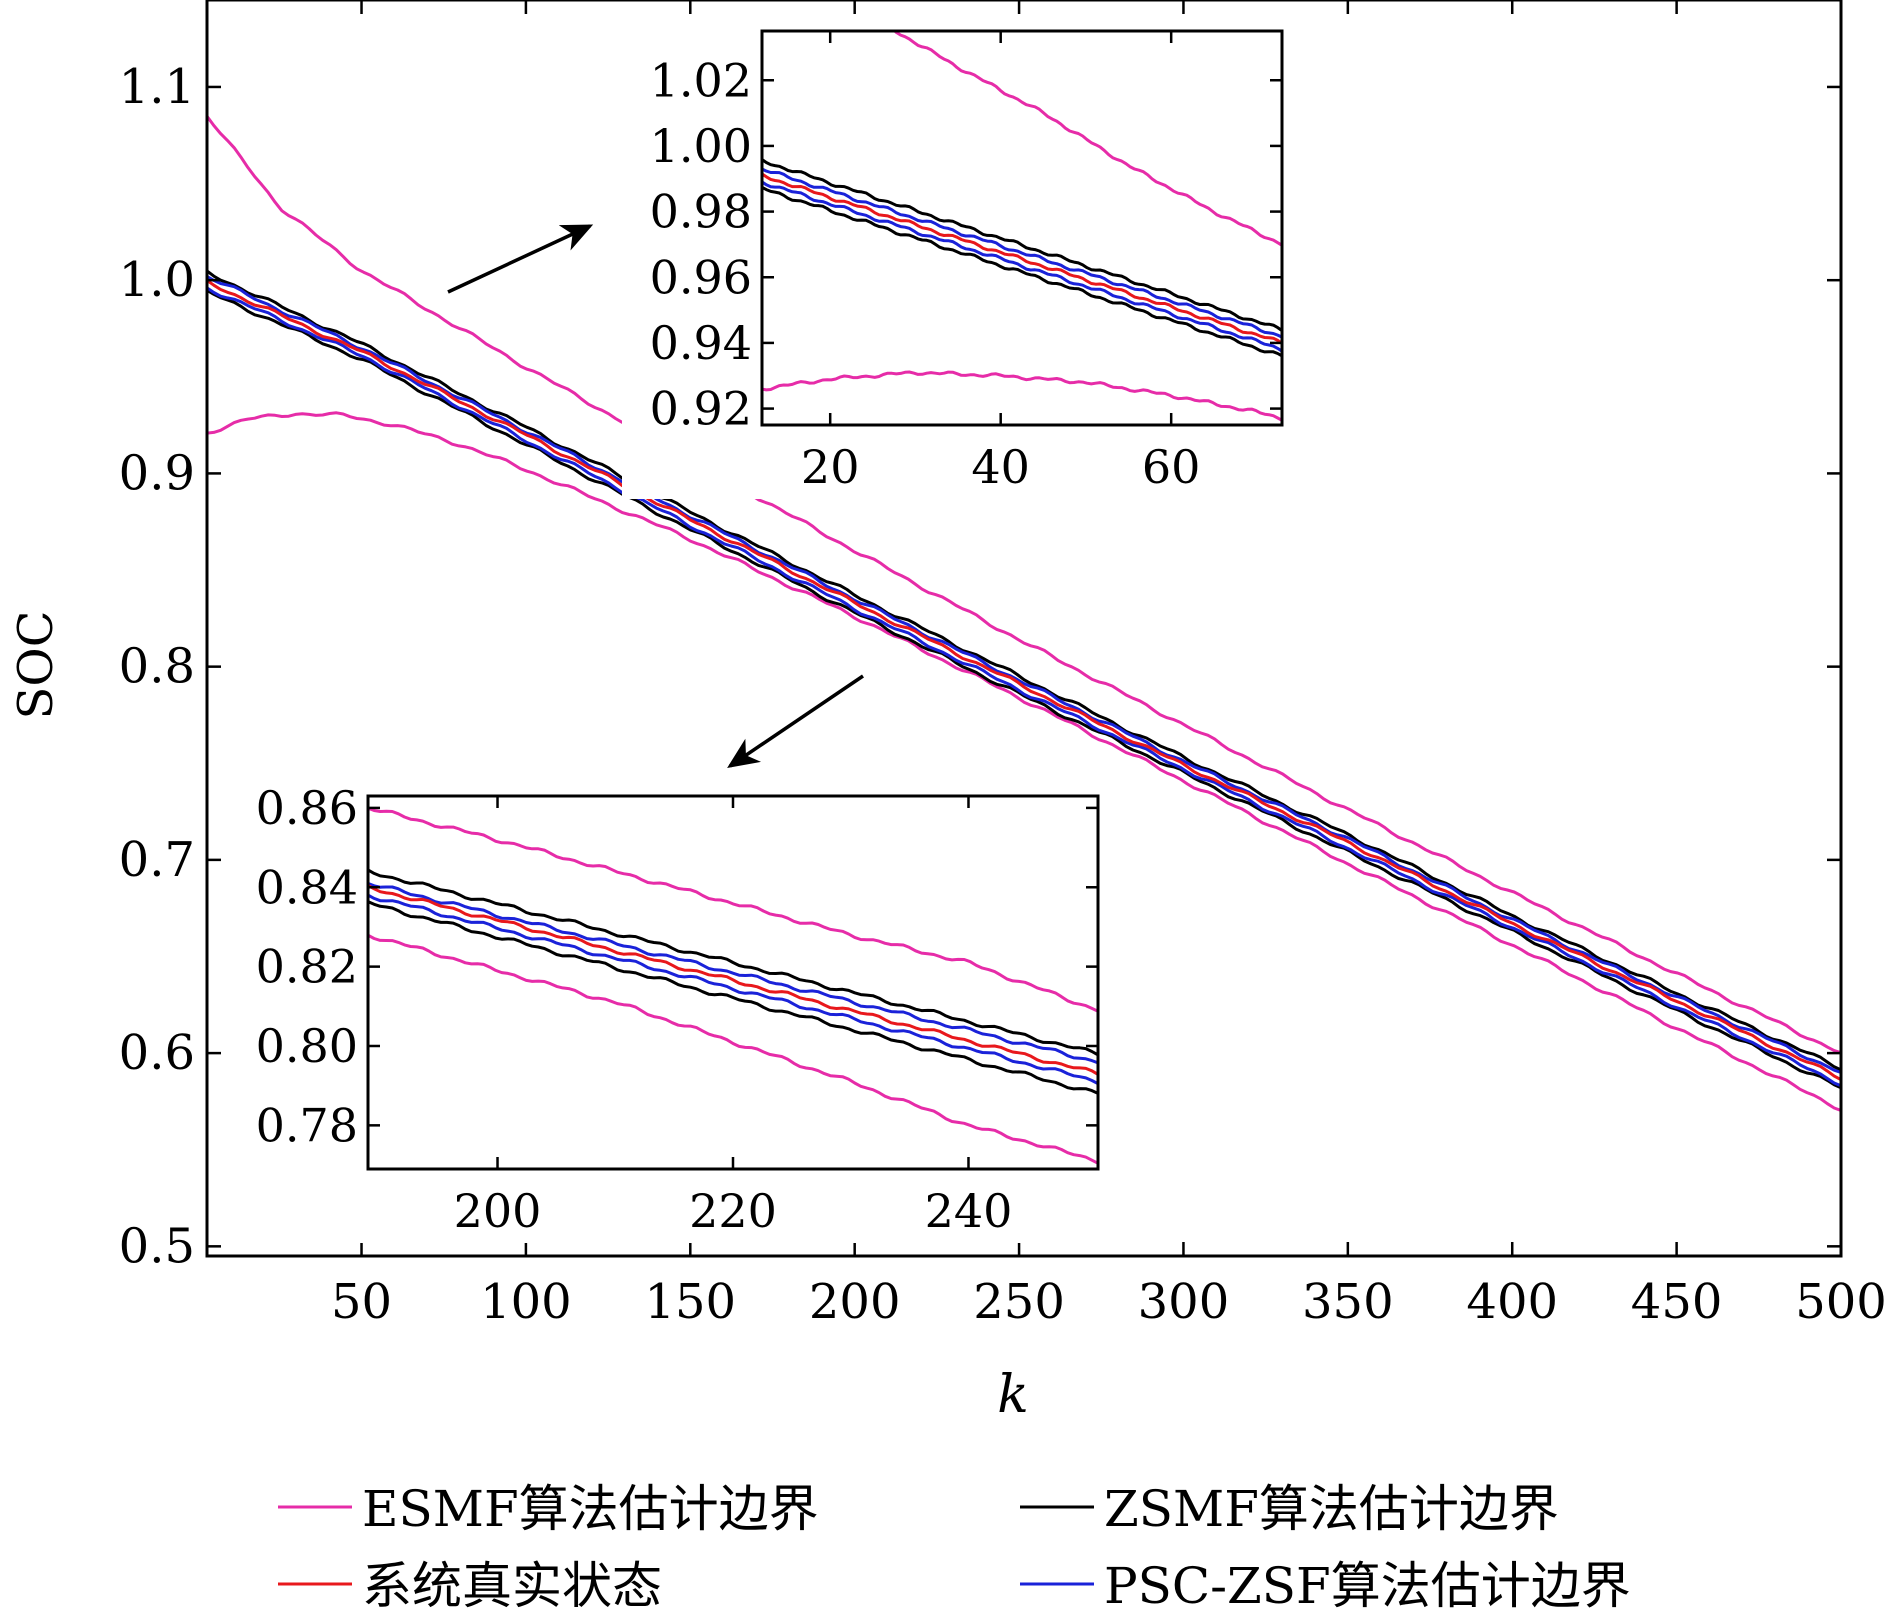 The image size is (1890, 1617). What do you see at coordinates (157, 667) in the screenshot?
I see `main-ytick-label: 0.8` at bounding box center [157, 667].